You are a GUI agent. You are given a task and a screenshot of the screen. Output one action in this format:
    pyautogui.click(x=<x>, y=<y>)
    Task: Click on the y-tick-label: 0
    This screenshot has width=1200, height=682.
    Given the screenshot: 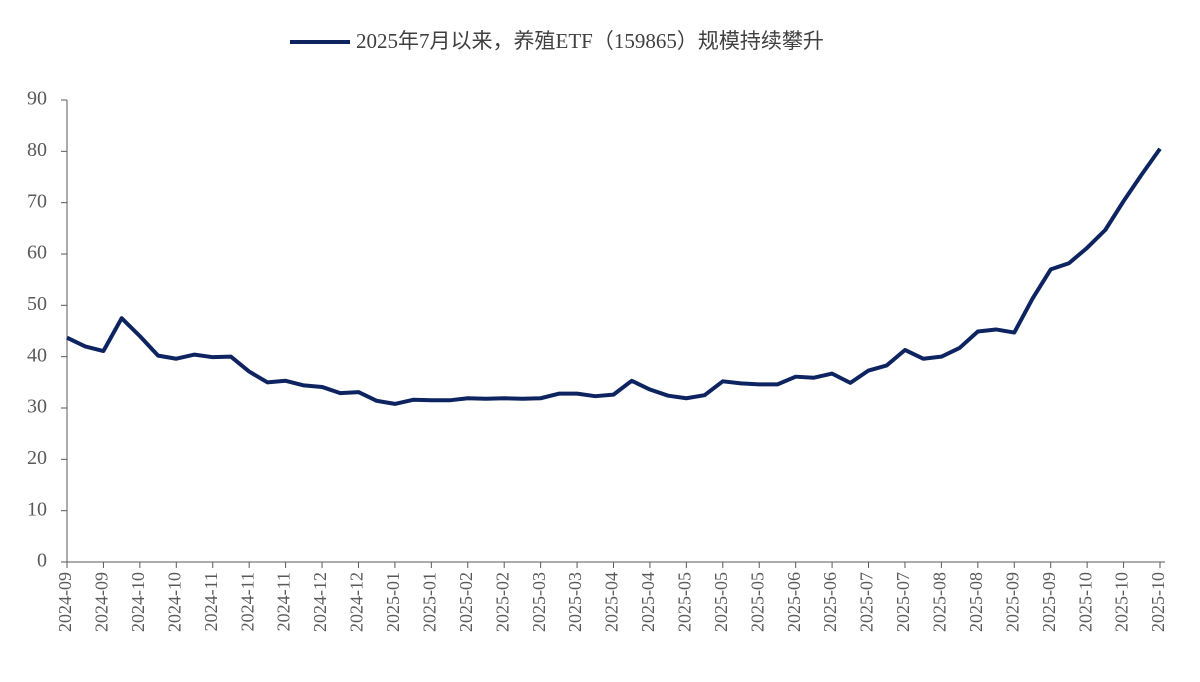 What is the action you would take?
    pyautogui.click(x=42, y=561)
    